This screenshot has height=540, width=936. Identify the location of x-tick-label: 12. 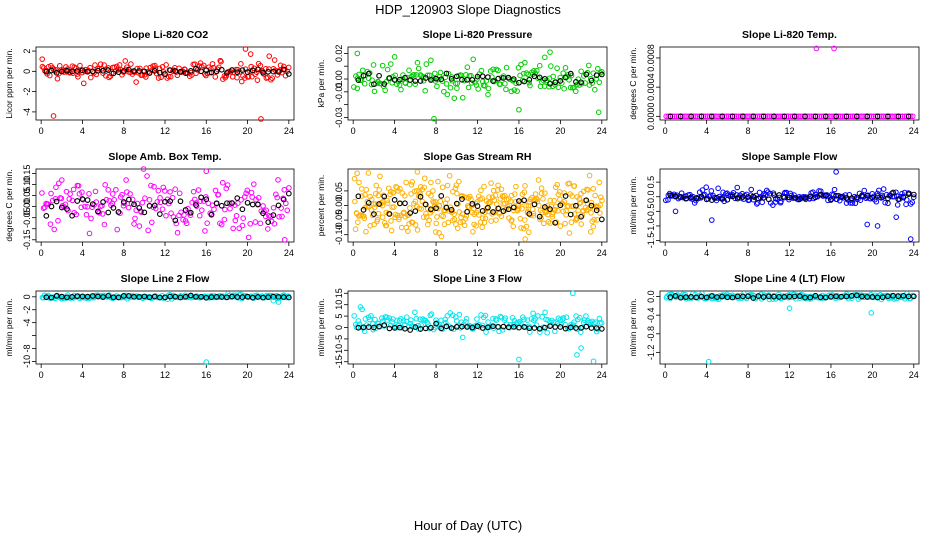
(165, 375).